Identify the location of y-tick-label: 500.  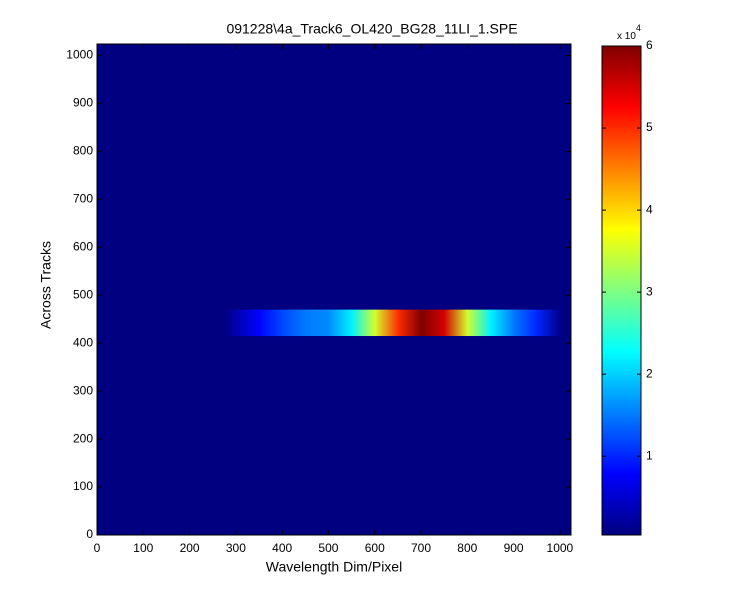
(83, 294).